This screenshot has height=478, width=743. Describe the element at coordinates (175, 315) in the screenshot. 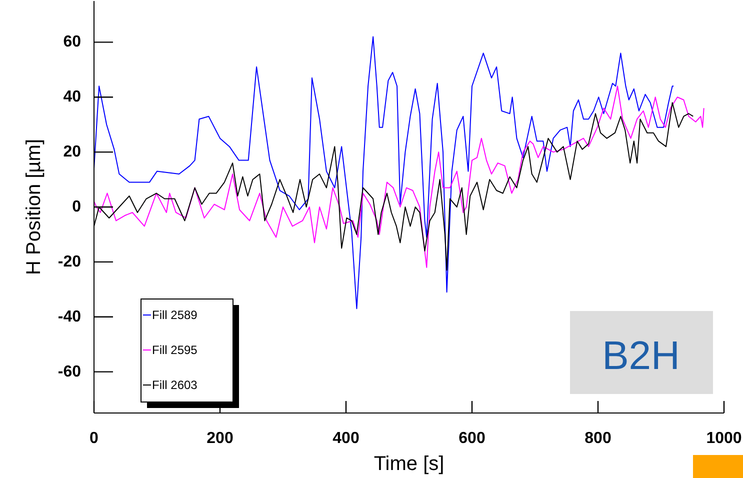

I see `legend-label: Fill 2589` at that location.